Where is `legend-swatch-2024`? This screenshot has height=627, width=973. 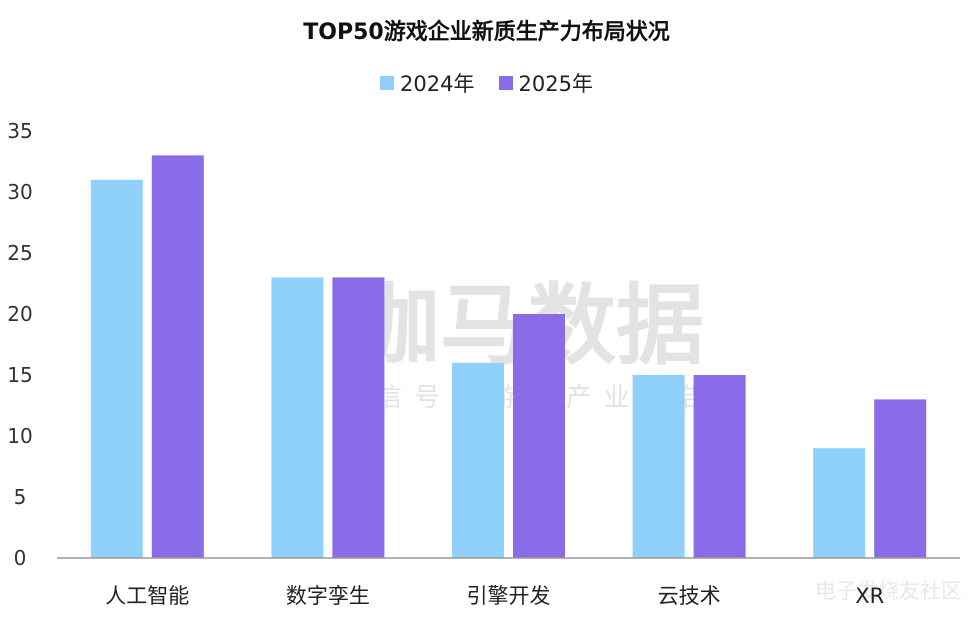
legend-swatch-2024 is located at coordinates (387, 83).